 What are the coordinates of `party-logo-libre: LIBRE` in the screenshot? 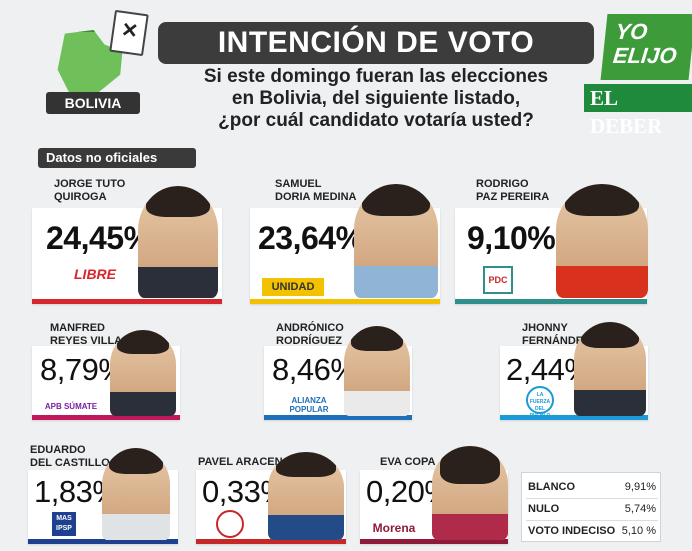 It's located at (95, 274).